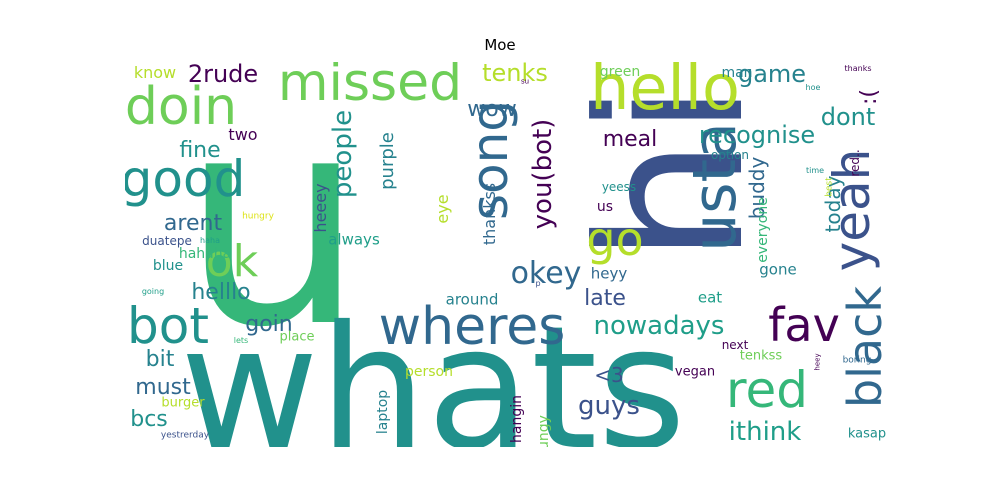 The height and width of the screenshot is (500, 1000). I want to click on cloud-word-haha-82: haha, so click(210, 240).